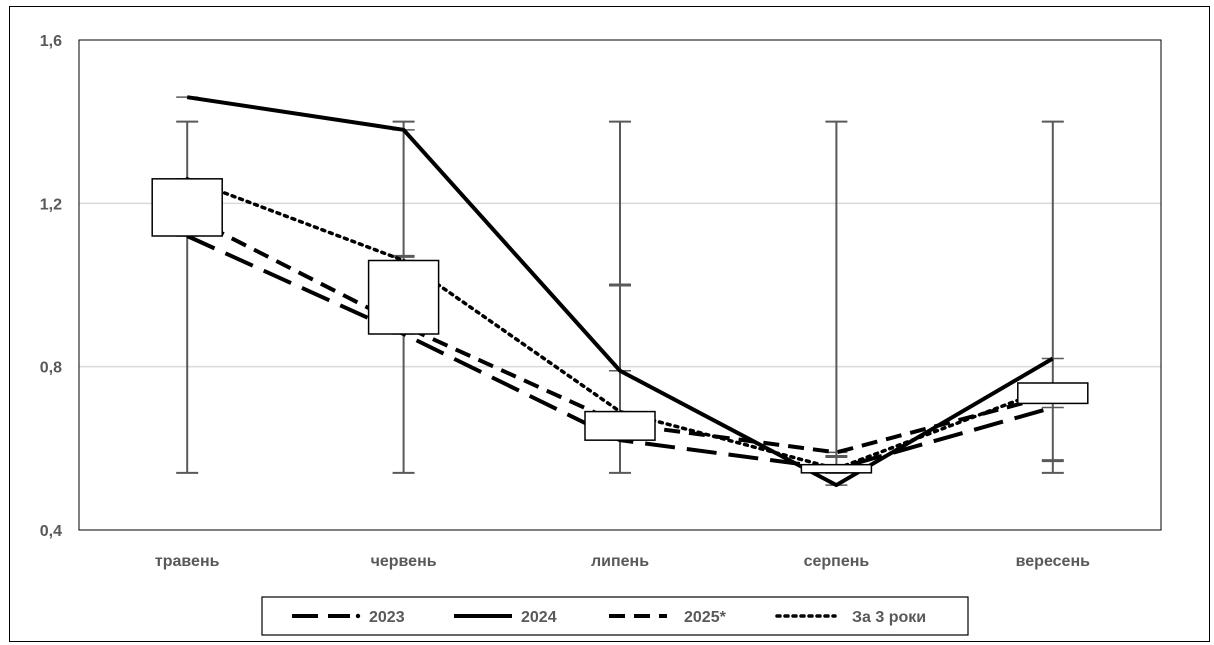  I want to click on x-tick-label: серпень, so click(837, 561).